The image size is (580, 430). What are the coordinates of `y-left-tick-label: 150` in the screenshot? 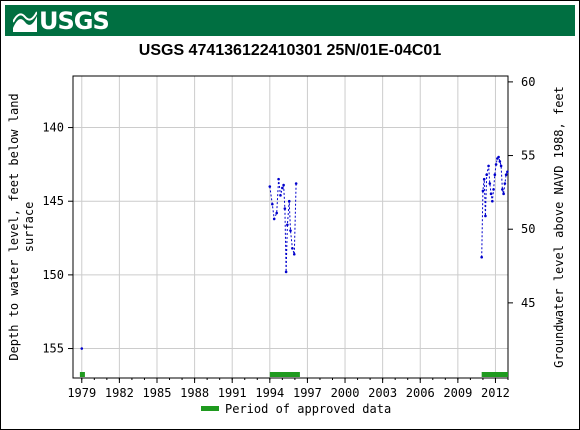 It's located at (53, 275).